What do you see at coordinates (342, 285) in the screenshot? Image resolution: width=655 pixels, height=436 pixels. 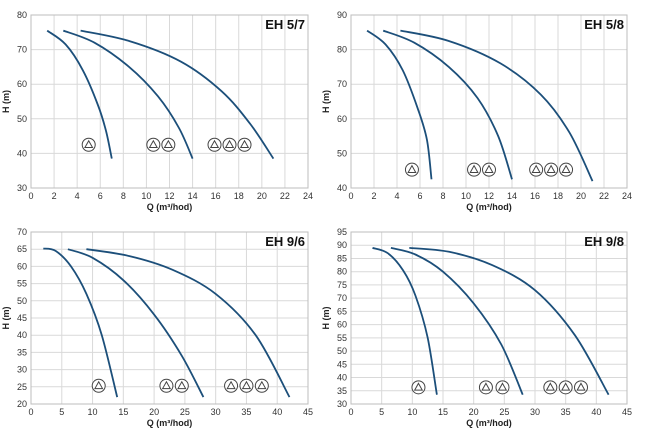 I see `y-tick-label: 75` at bounding box center [342, 285].